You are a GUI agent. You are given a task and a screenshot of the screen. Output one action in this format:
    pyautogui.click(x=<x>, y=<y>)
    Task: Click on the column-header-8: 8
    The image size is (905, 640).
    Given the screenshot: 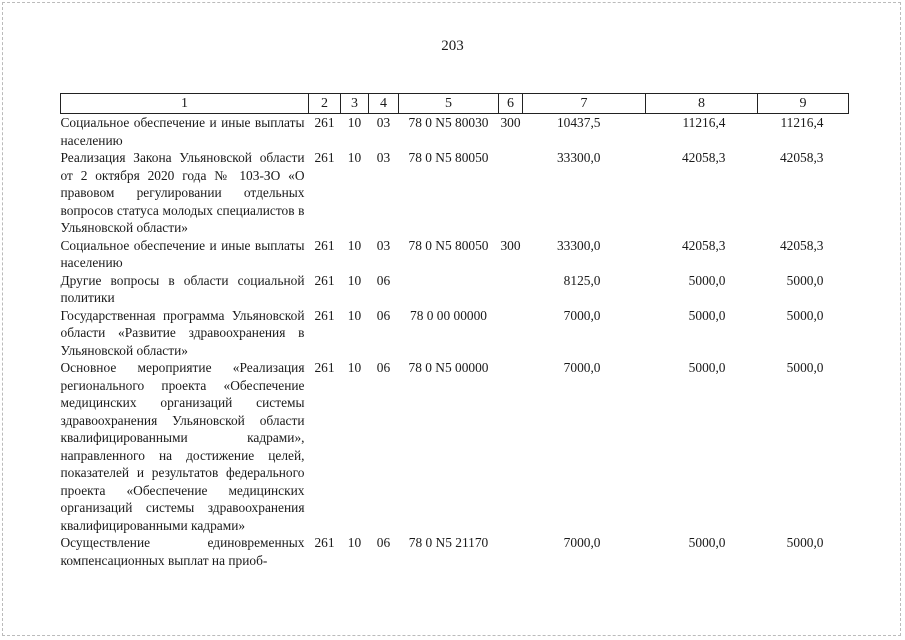 What is the action you would take?
    pyautogui.click(x=701, y=103)
    